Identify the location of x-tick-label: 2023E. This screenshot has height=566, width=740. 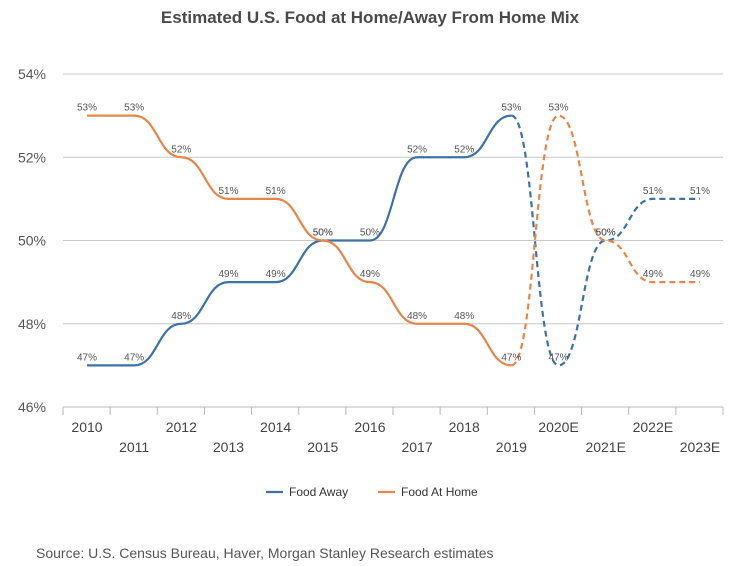
(700, 447).